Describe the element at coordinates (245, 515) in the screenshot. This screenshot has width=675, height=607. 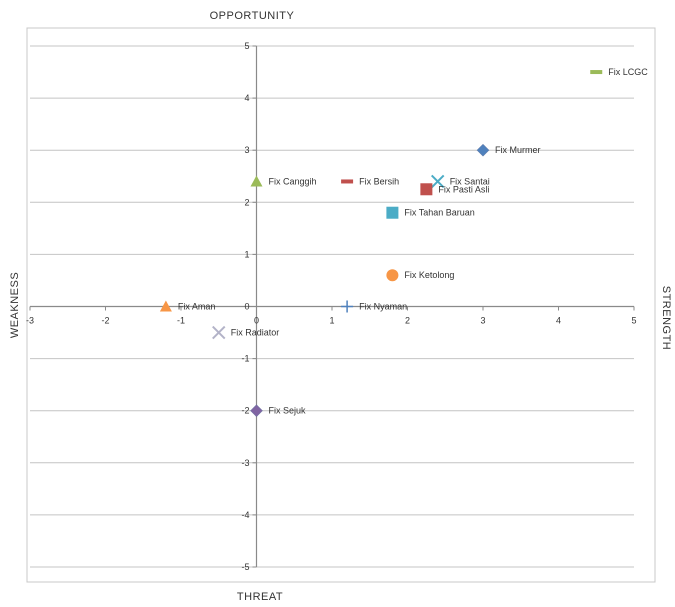
I see `y-tick-label: -4` at that location.